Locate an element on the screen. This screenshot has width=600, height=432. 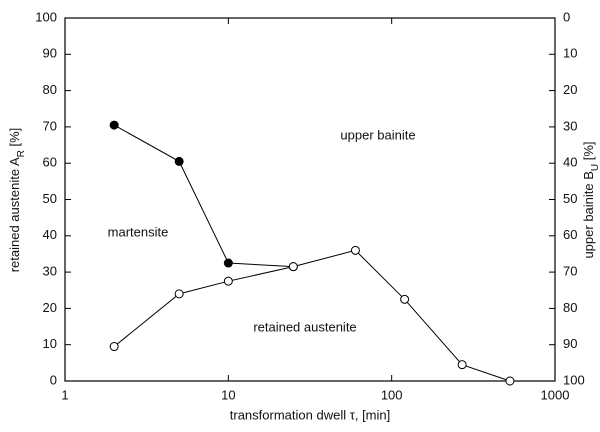
x-tick-label: 1000 is located at coordinates (555, 394).